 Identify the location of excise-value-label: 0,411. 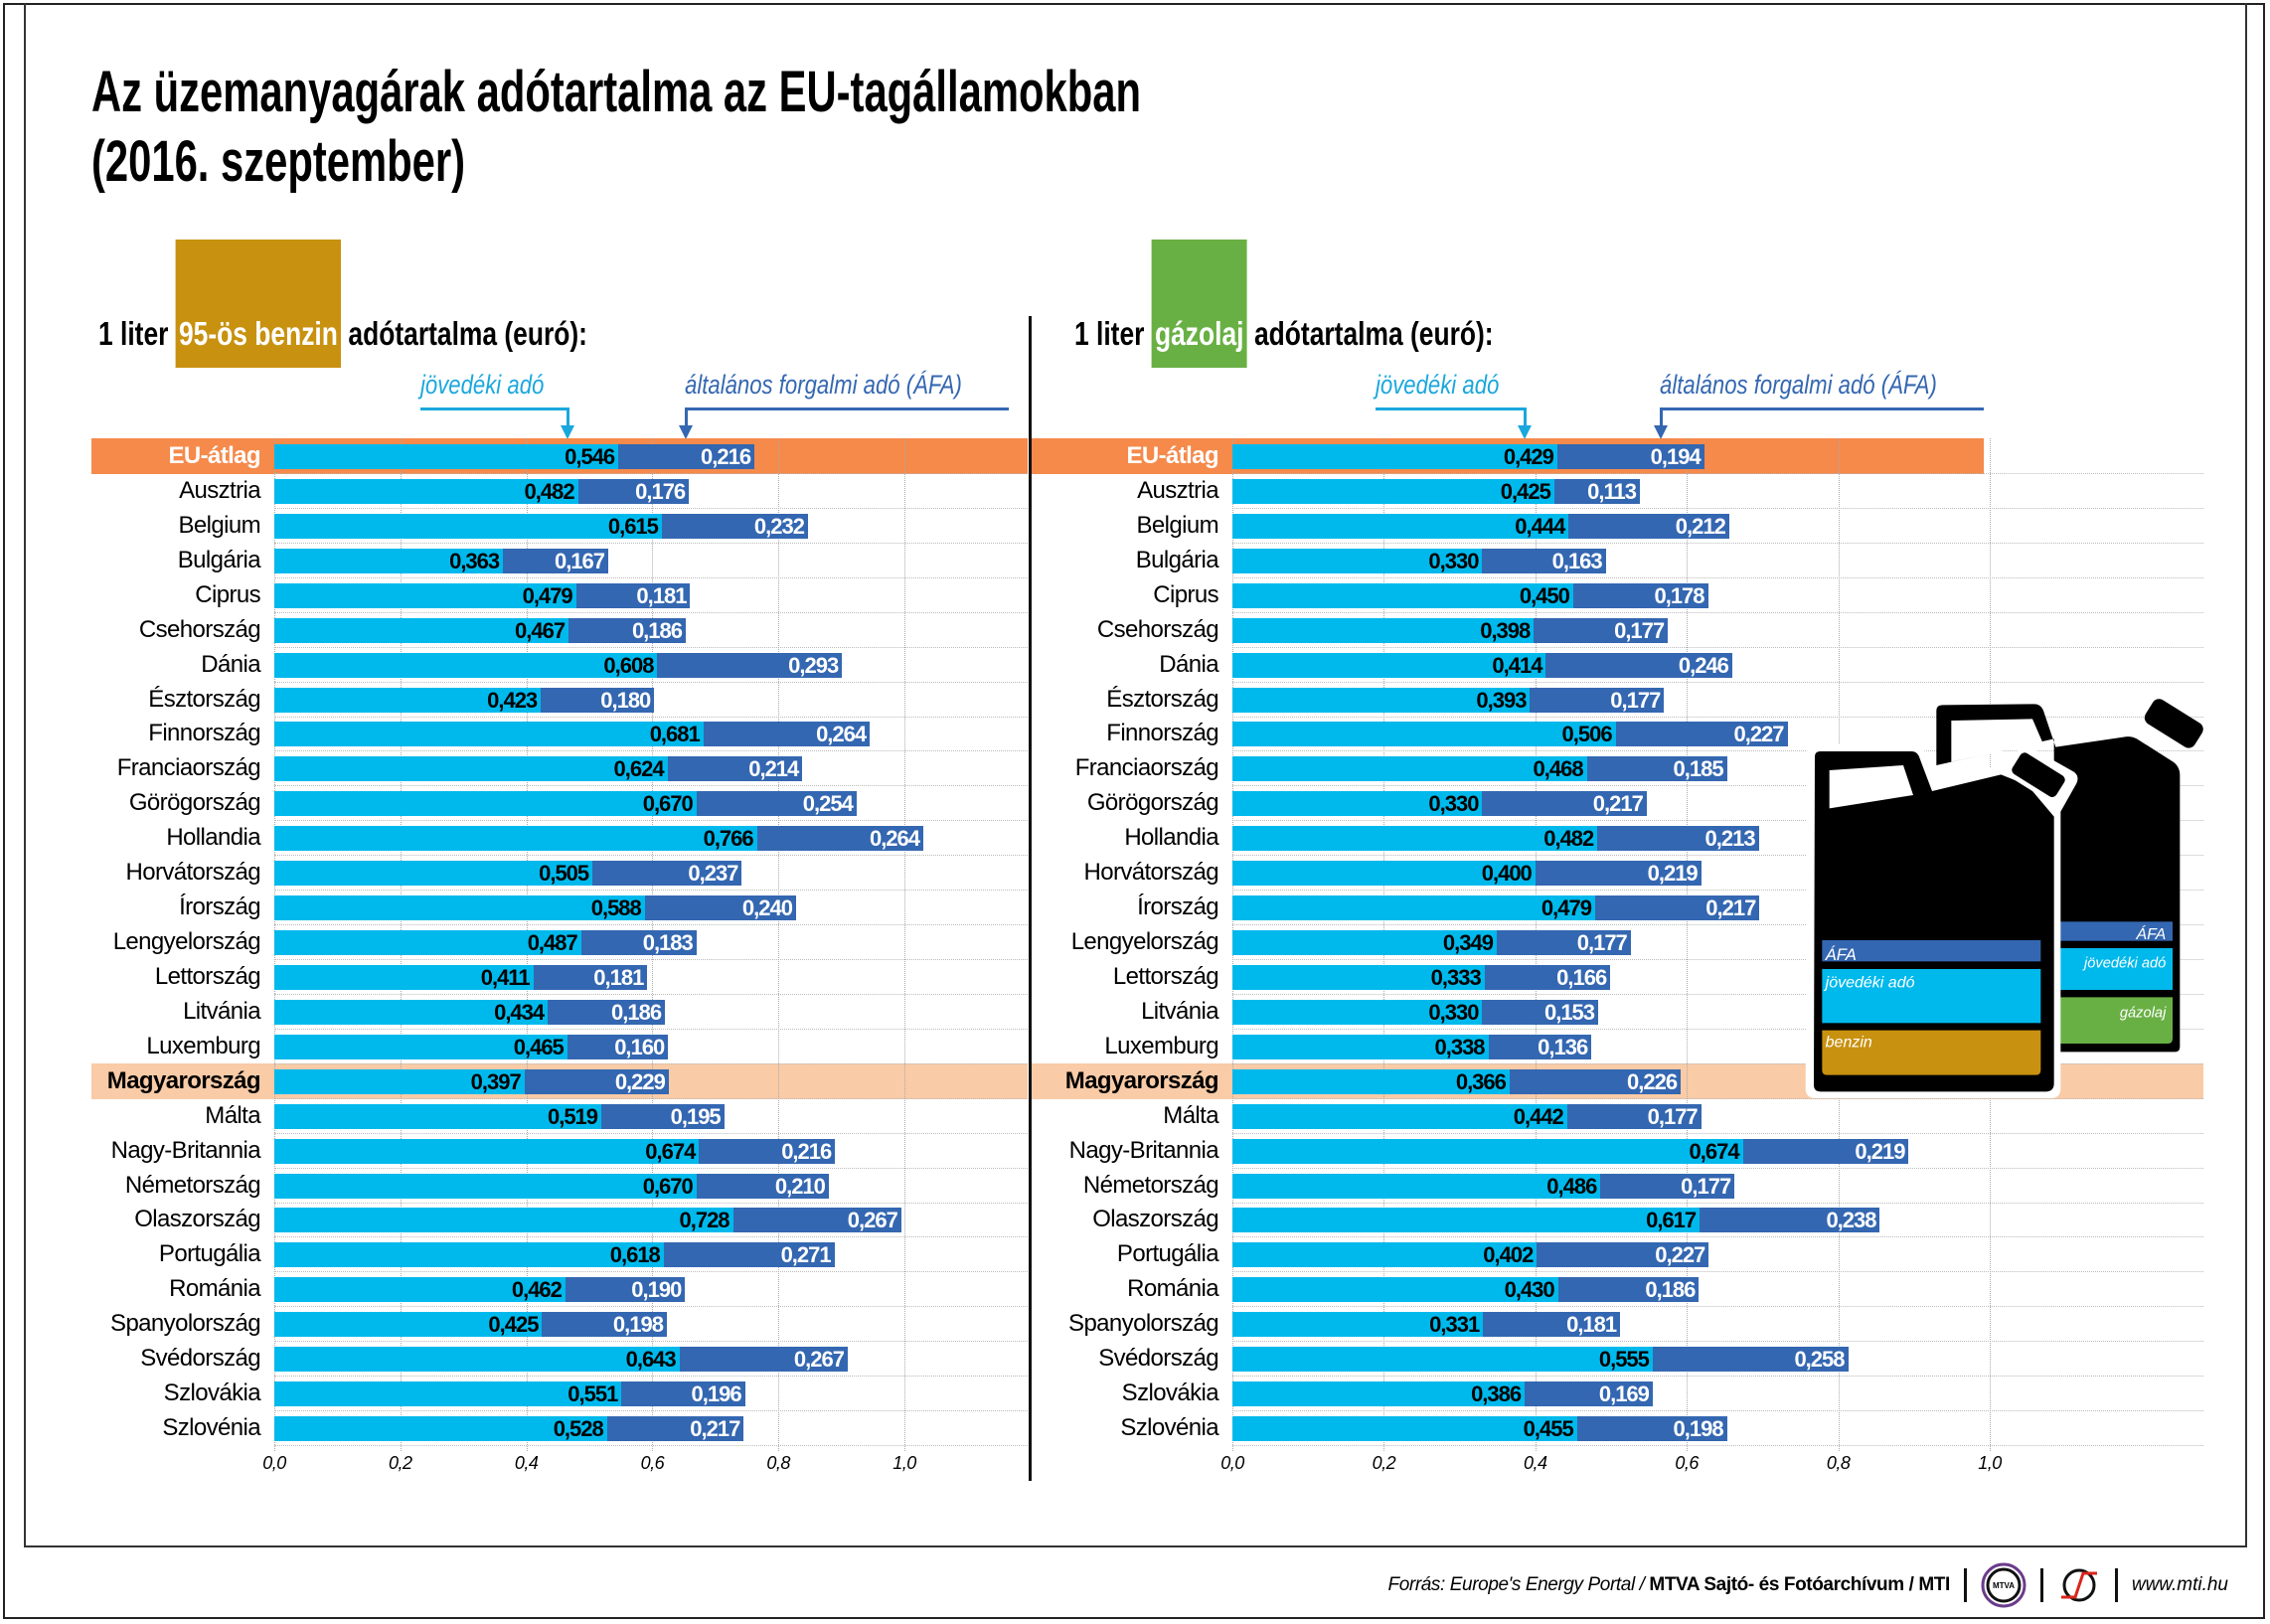
(506, 977).